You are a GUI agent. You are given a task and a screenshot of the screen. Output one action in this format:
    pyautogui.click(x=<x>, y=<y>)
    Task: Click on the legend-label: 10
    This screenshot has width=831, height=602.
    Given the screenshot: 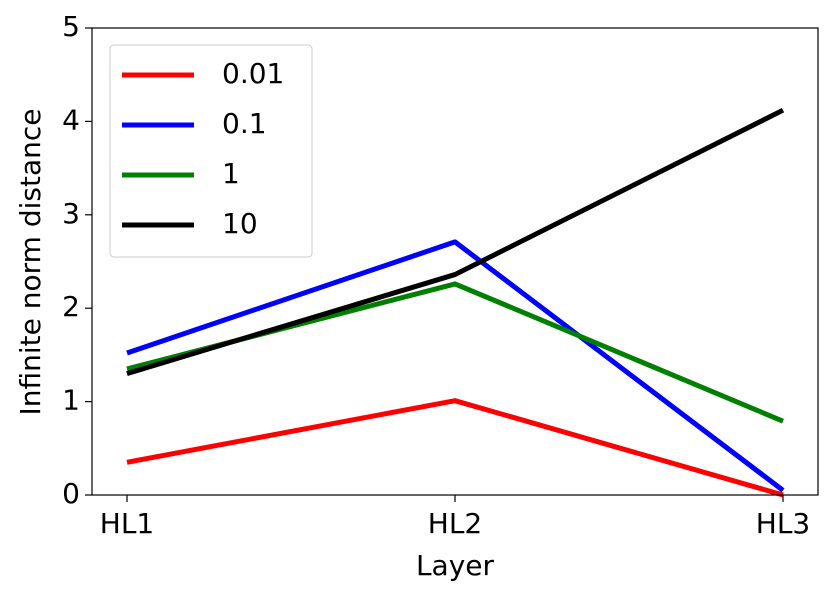 What is the action you would take?
    pyautogui.click(x=240, y=223)
    